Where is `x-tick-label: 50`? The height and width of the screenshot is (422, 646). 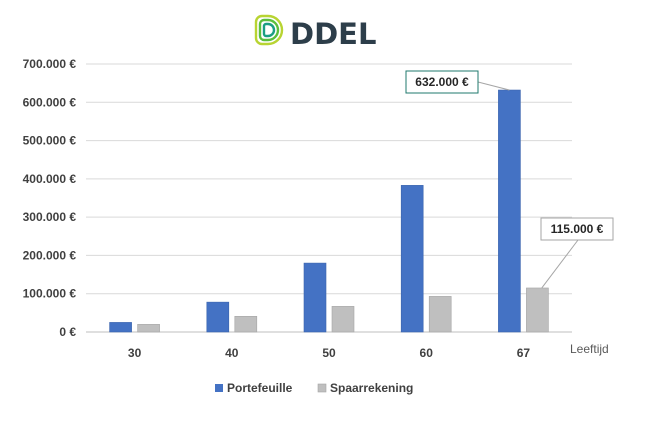 x-tick-label: 50 is located at coordinates (329, 353).